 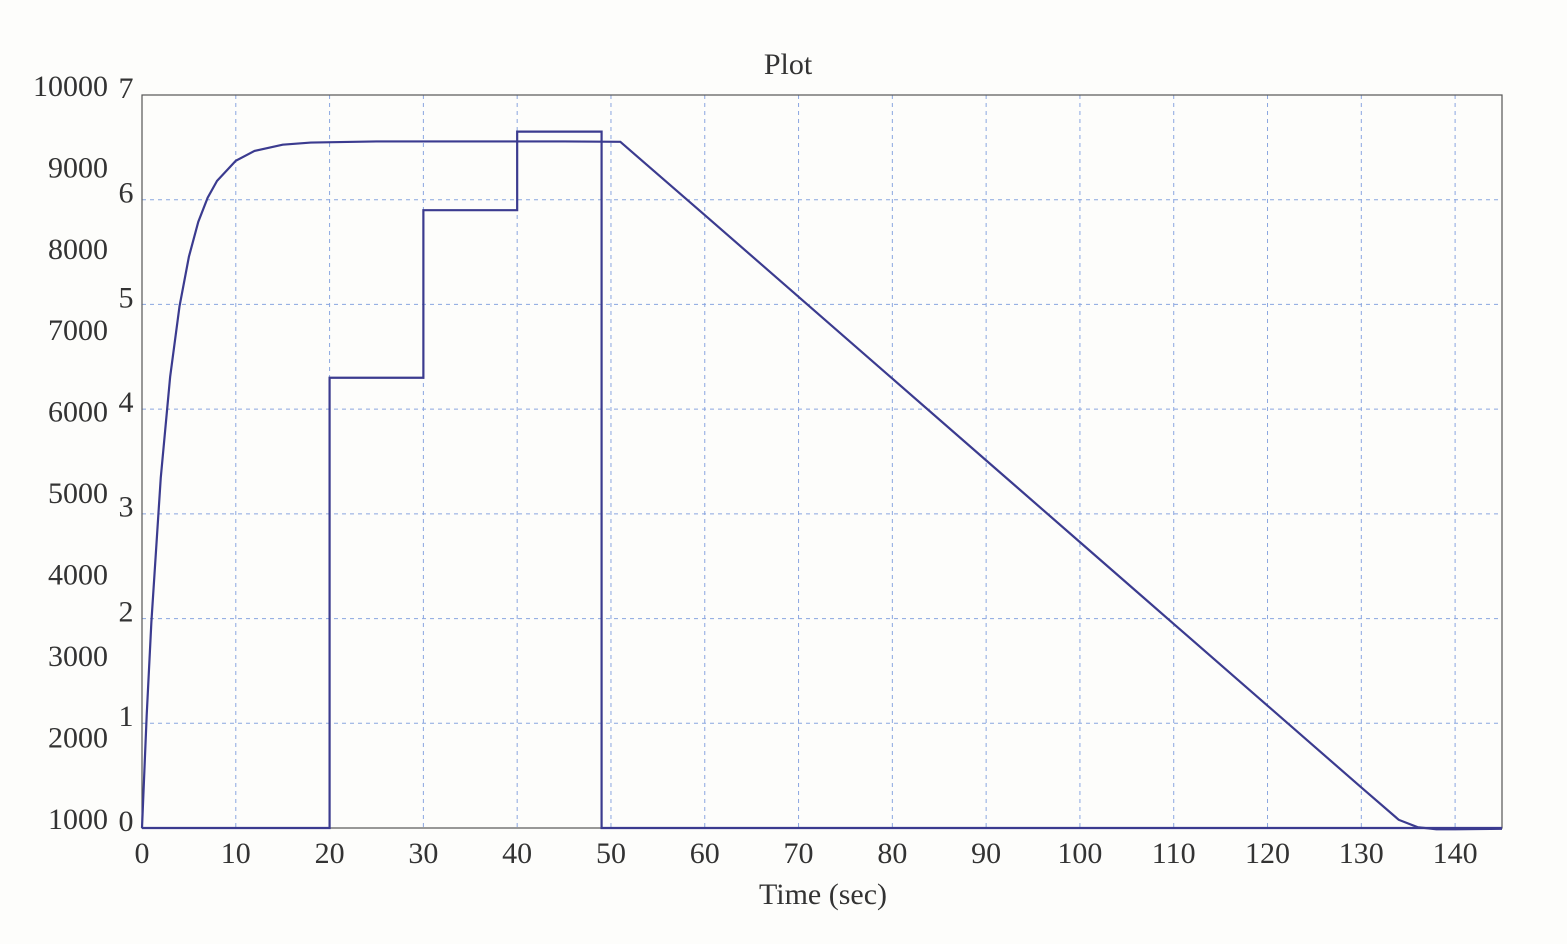 I want to click on x-tick-label: 70, so click(x=799, y=853).